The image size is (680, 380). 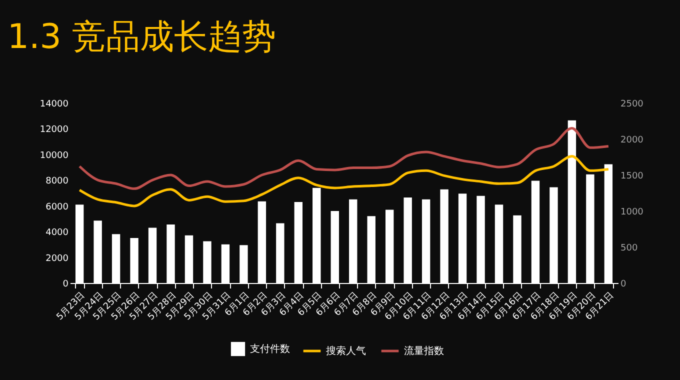 I want to click on y2-tick-label: 500, so click(x=629, y=249).